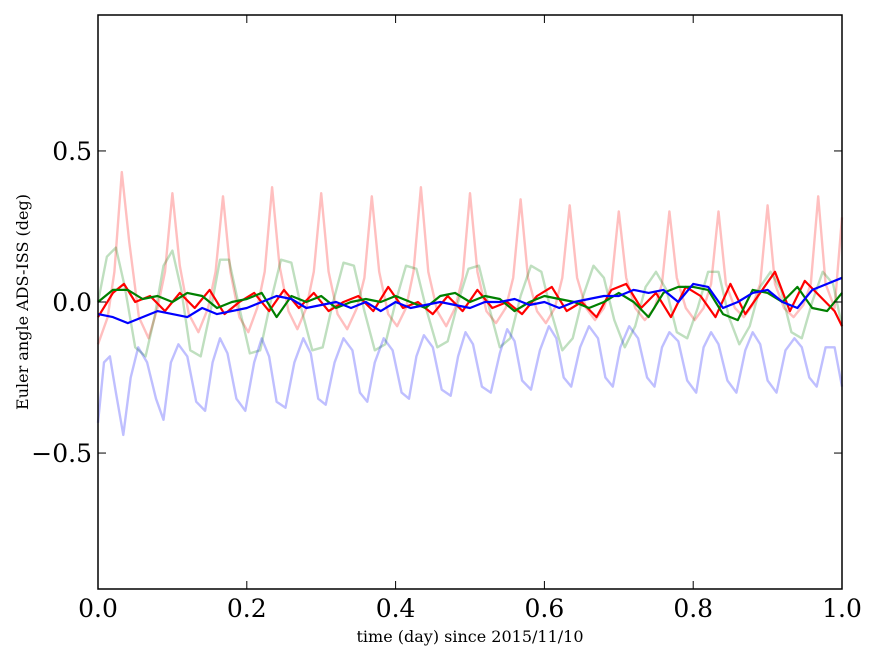  Describe the element at coordinates (842, 608) in the screenshot. I see `x-tick-label: 1.0` at that location.